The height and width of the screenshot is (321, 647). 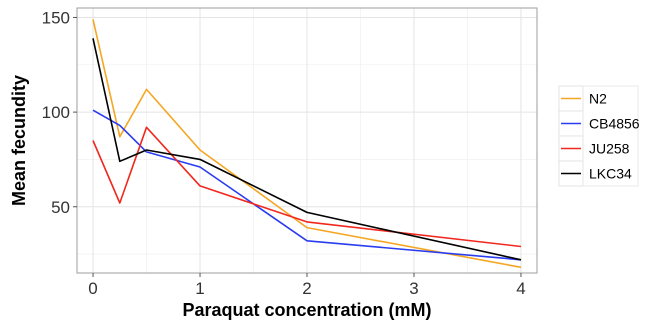 What do you see at coordinates (598, 99) in the screenshot?
I see `legend-label: N2` at bounding box center [598, 99].